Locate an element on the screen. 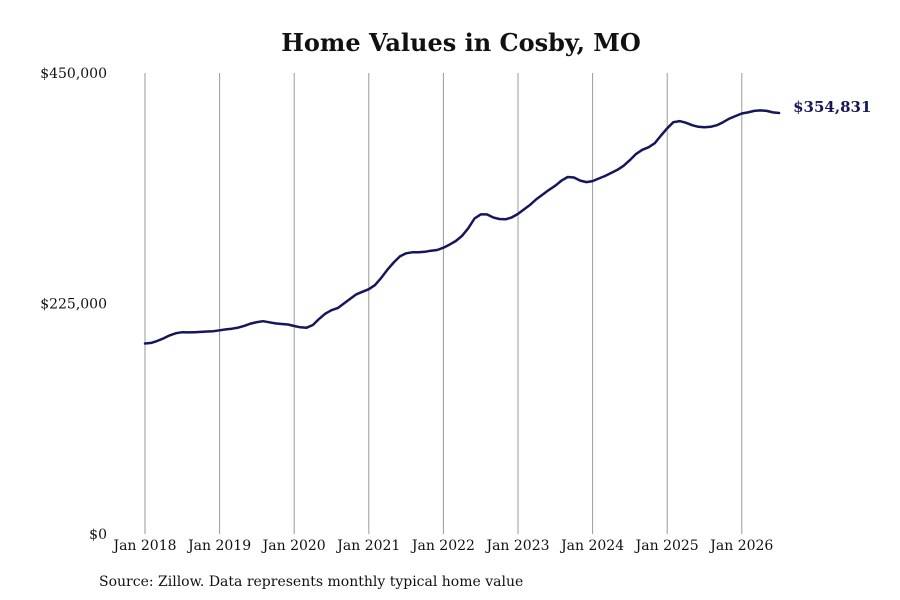 The width and height of the screenshot is (900, 600). x-tick-label: Jan 2024 is located at coordinates (591, 546).